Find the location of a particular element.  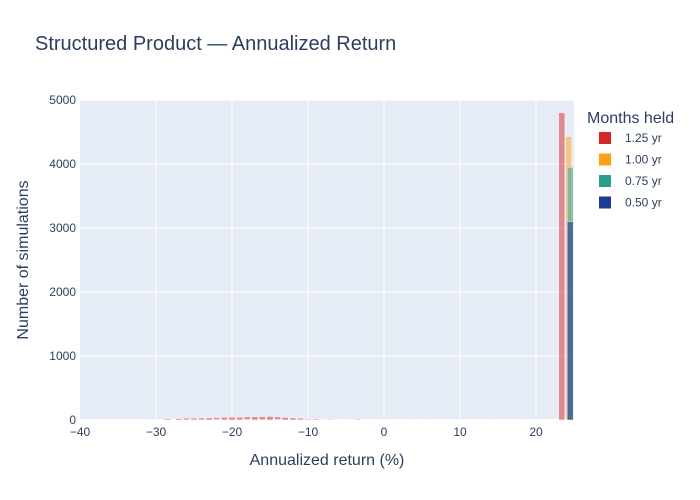

y-axis-title: Number of simulations is located at coordinates (23, 259).